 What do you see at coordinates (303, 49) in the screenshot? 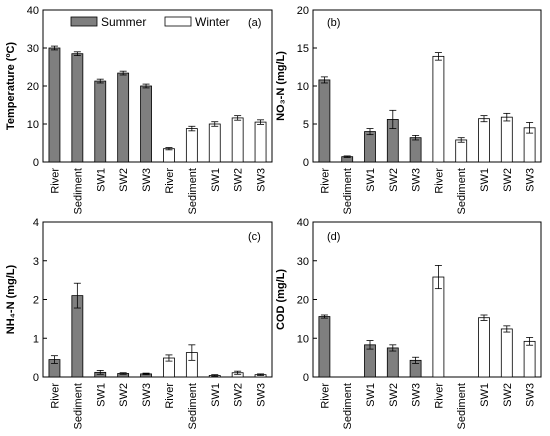
I see `y-tick-label: 15` at bounding box center [303, 49].